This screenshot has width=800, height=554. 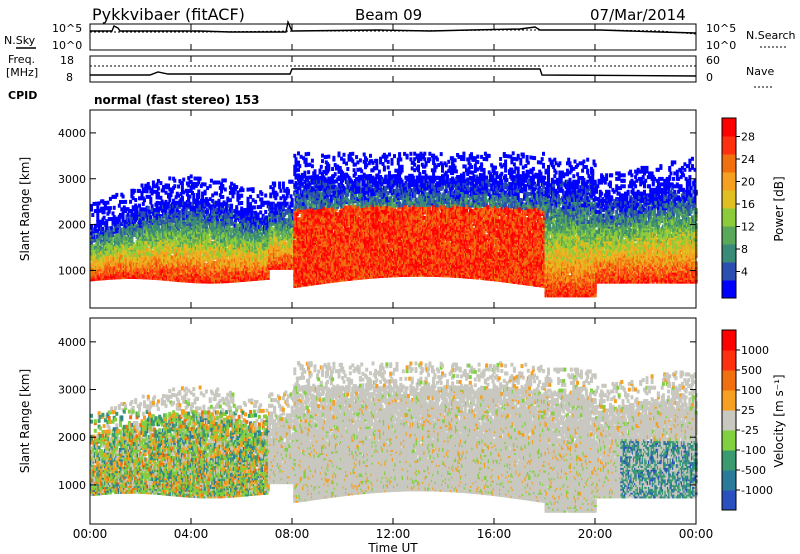 I want to click on beam-title: Beam 09, so click(x=388, y=15).